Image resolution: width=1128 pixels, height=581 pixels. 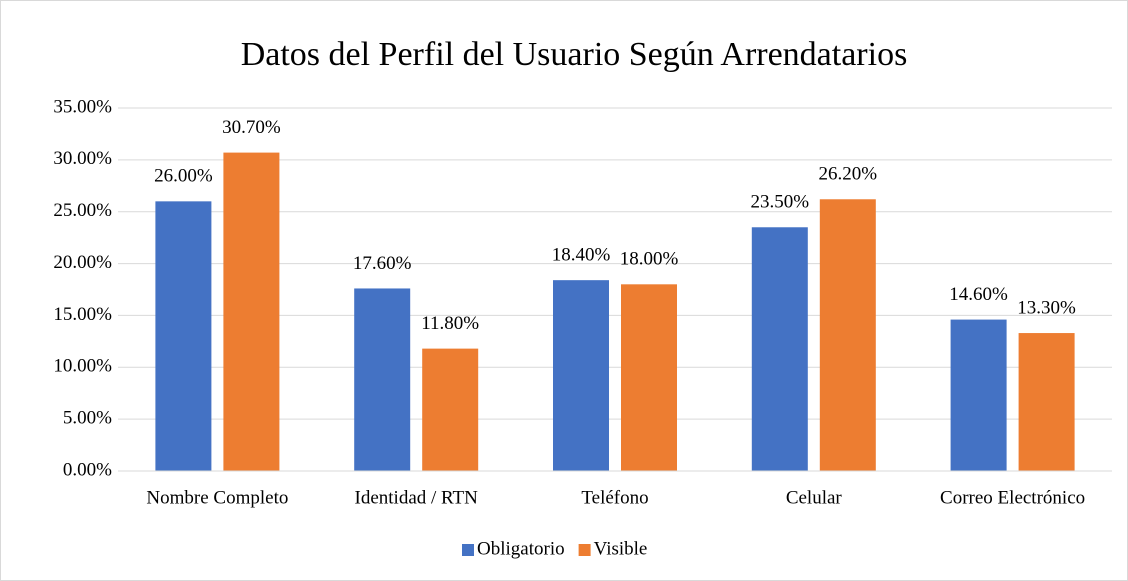 What do you see at coordinates (82, 210) in the screenshot?
I see `y-tick-label: 25.00%` at bounding box center [82, 210].